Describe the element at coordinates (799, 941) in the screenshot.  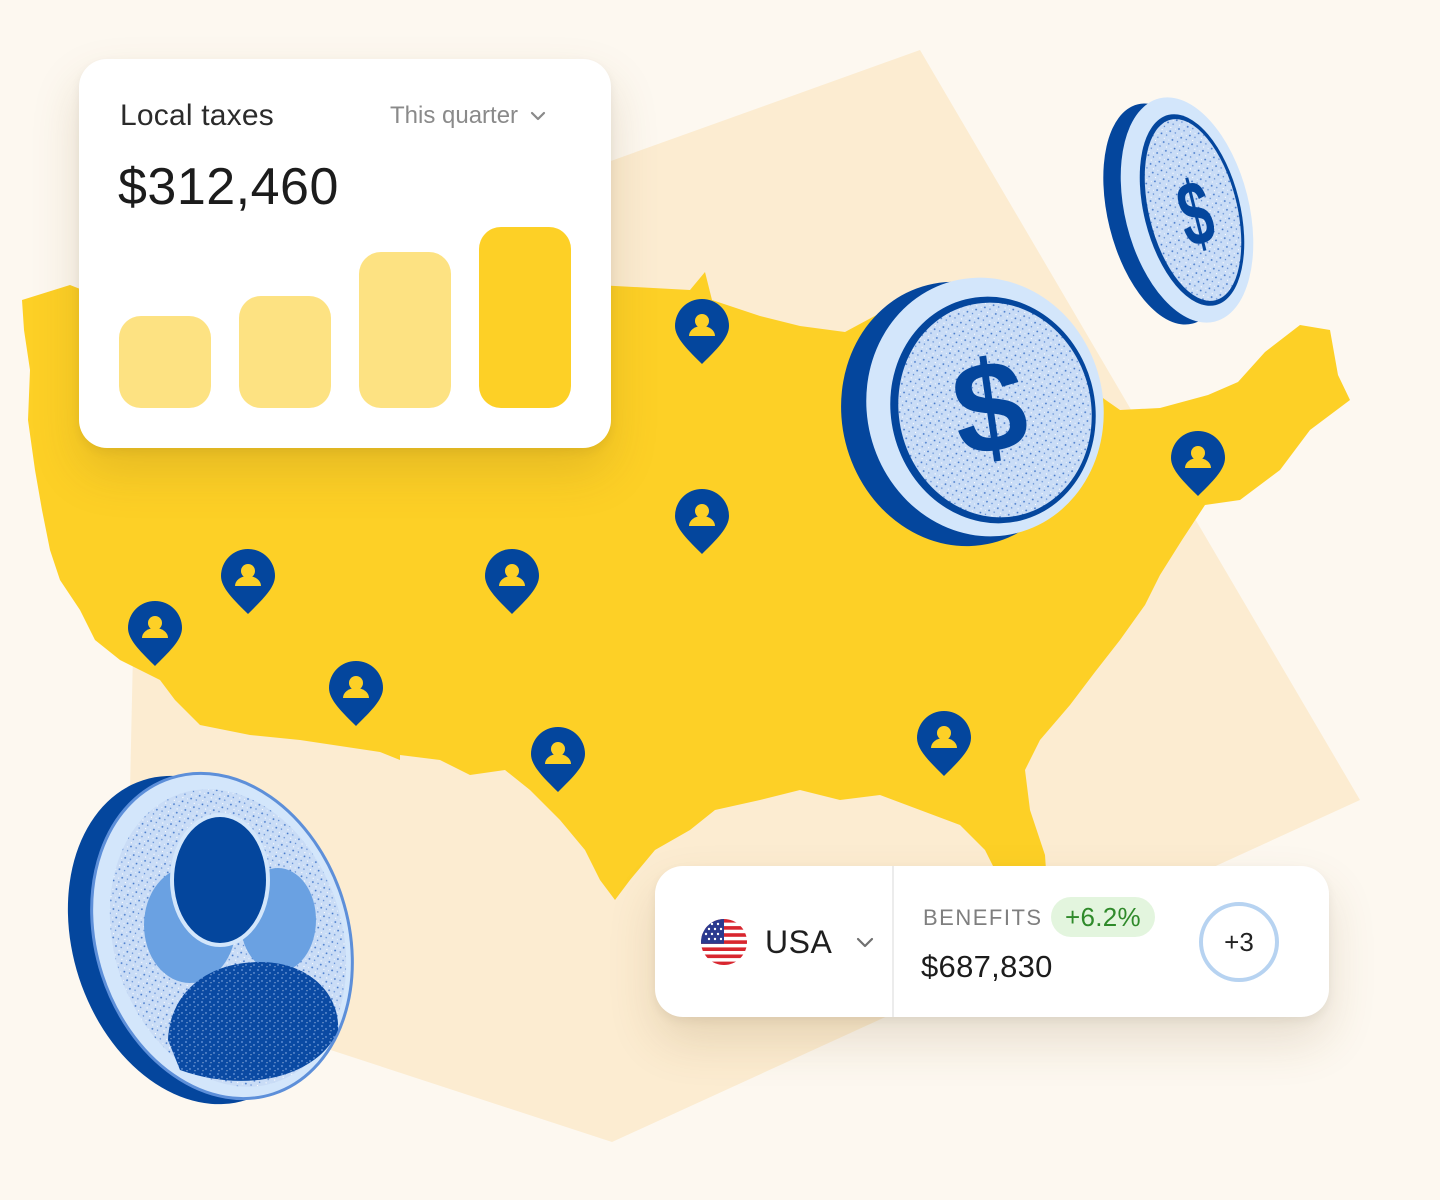
I see `country-label: USA` at that location.